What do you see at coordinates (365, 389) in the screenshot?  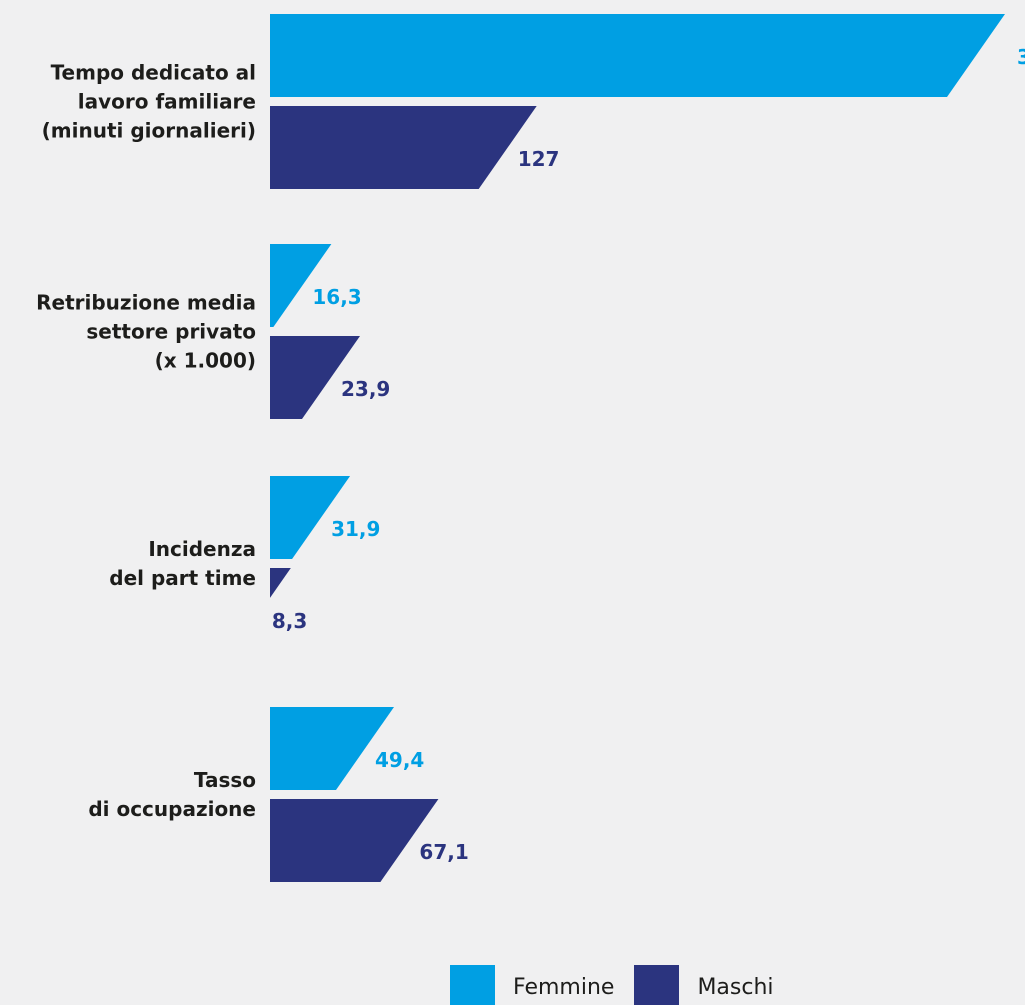 I see `value-label: 23,9` at bounding box center [365, 389].